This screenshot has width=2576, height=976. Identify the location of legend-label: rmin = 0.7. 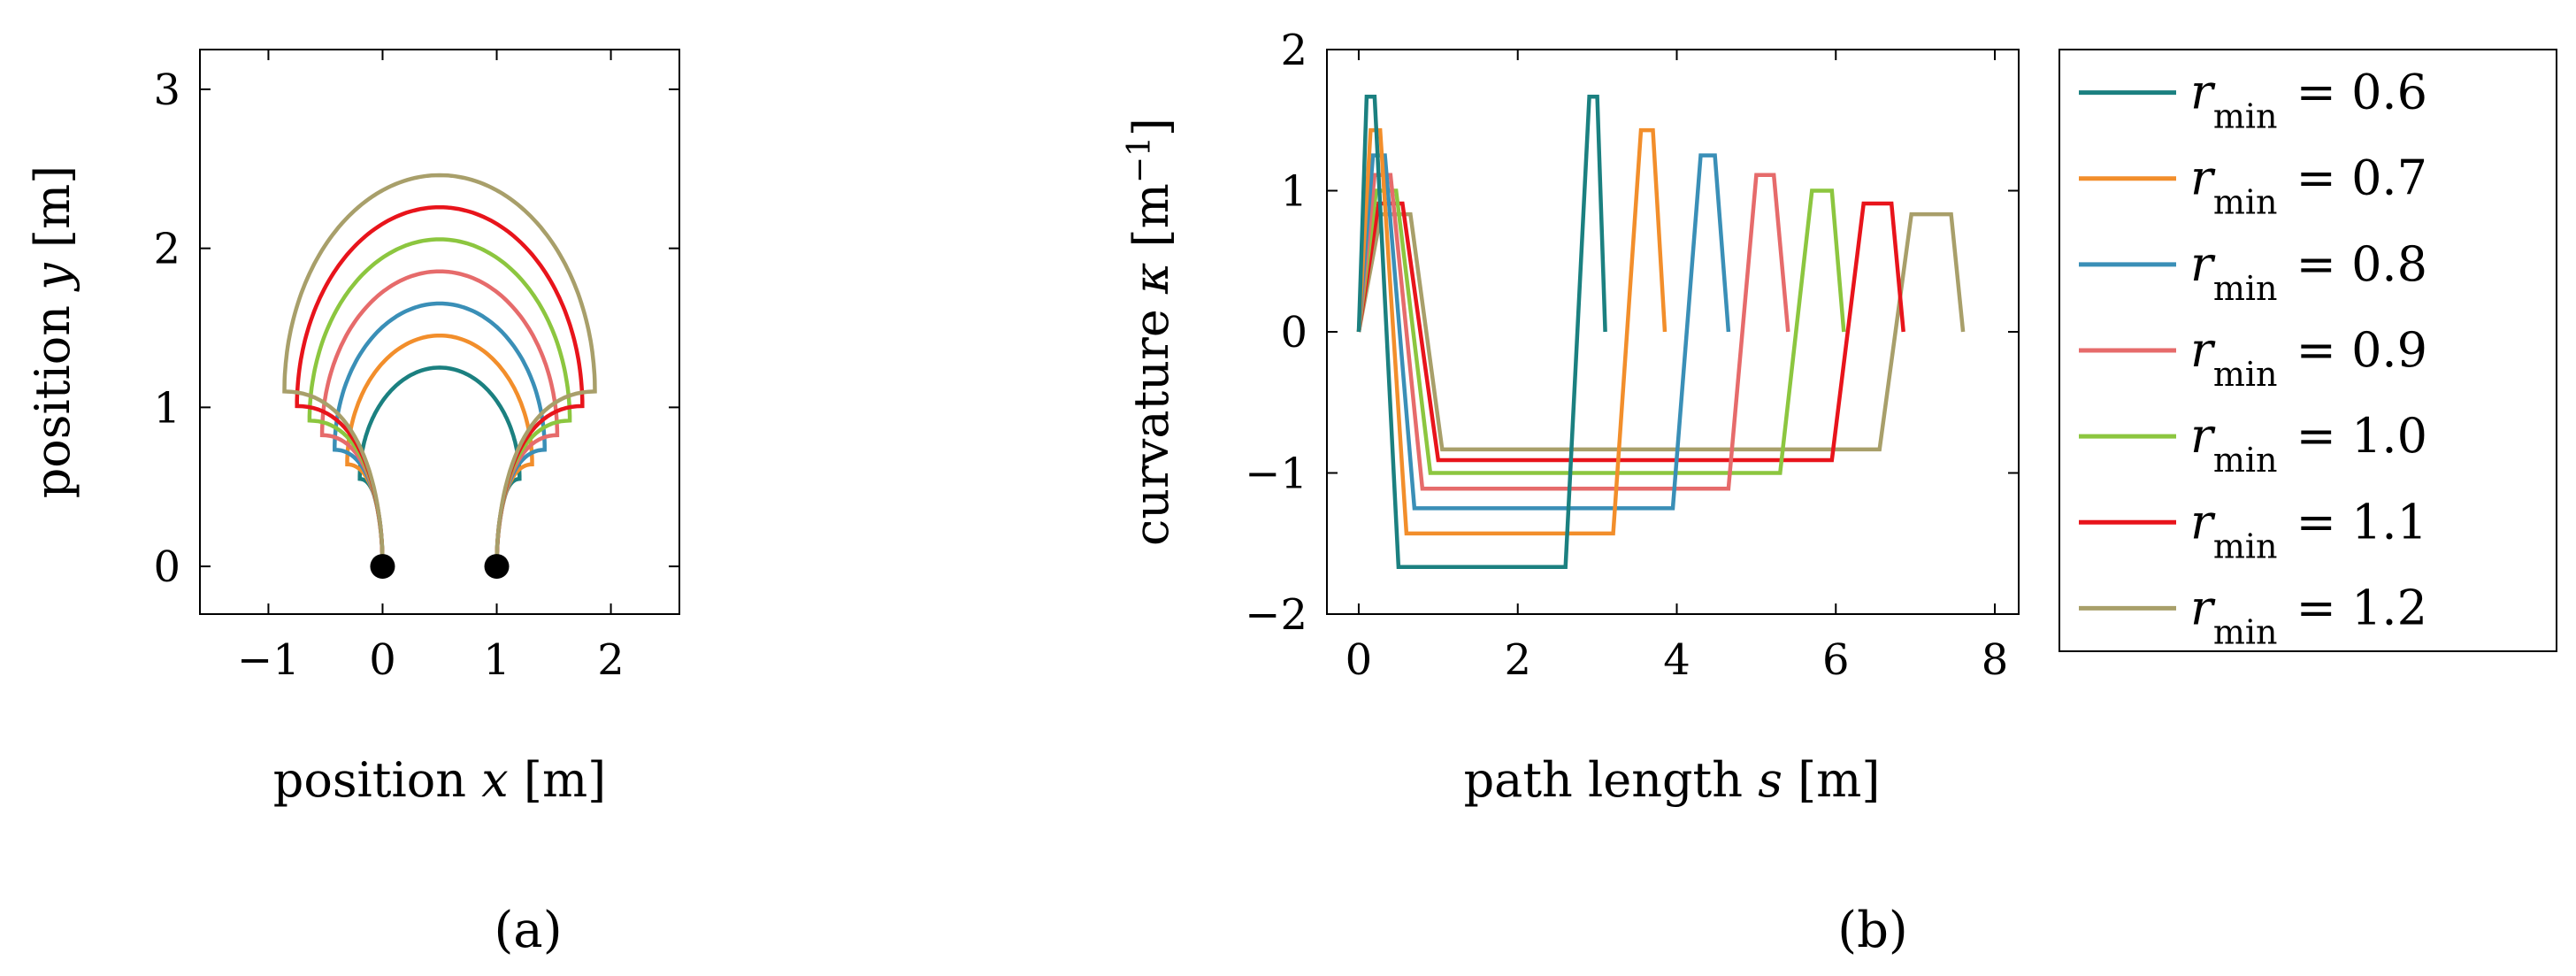
(2308, 186).